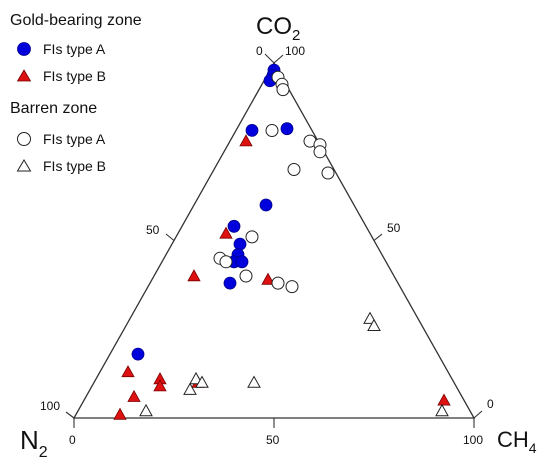 This screenshot has width=550, height=472. I want to click on tick-right-mid, so click(378, 237).